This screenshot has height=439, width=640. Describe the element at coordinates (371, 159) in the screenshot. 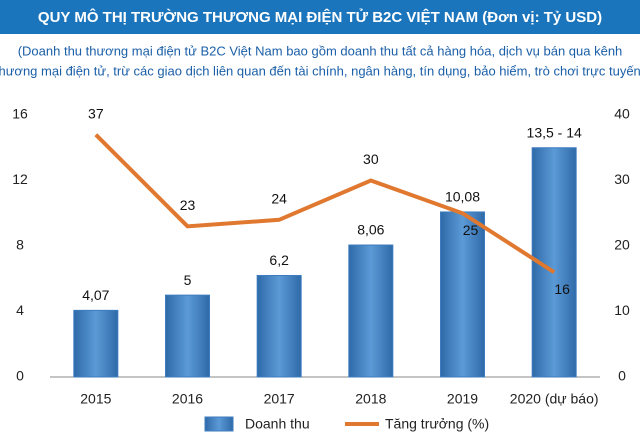

I see `line-value-label: 30` at that location.